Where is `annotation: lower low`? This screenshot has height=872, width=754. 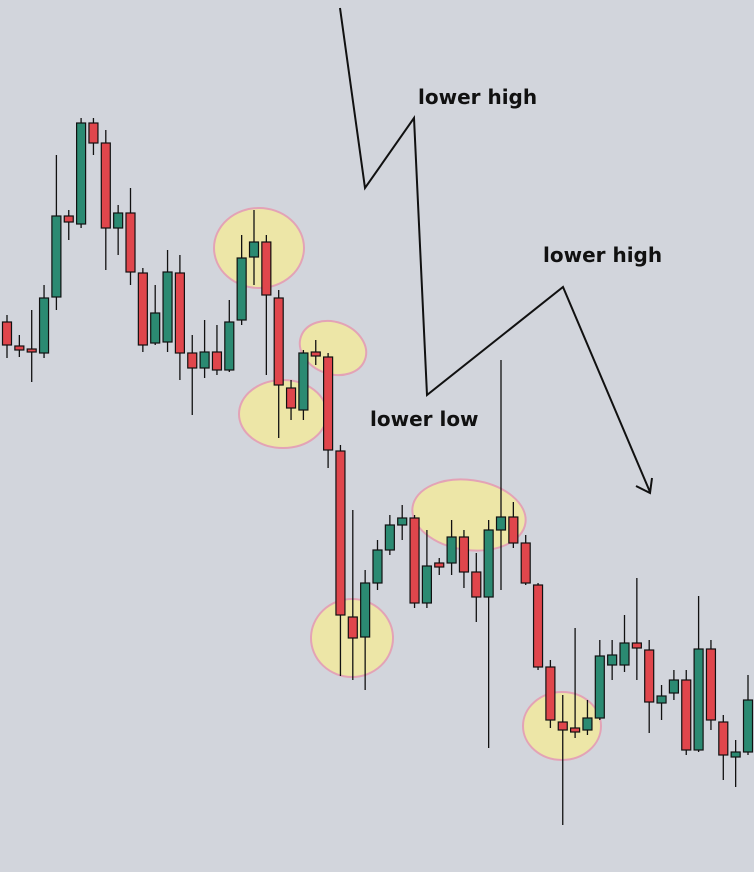 annotation: lower low is located at coordinates (424, 419).